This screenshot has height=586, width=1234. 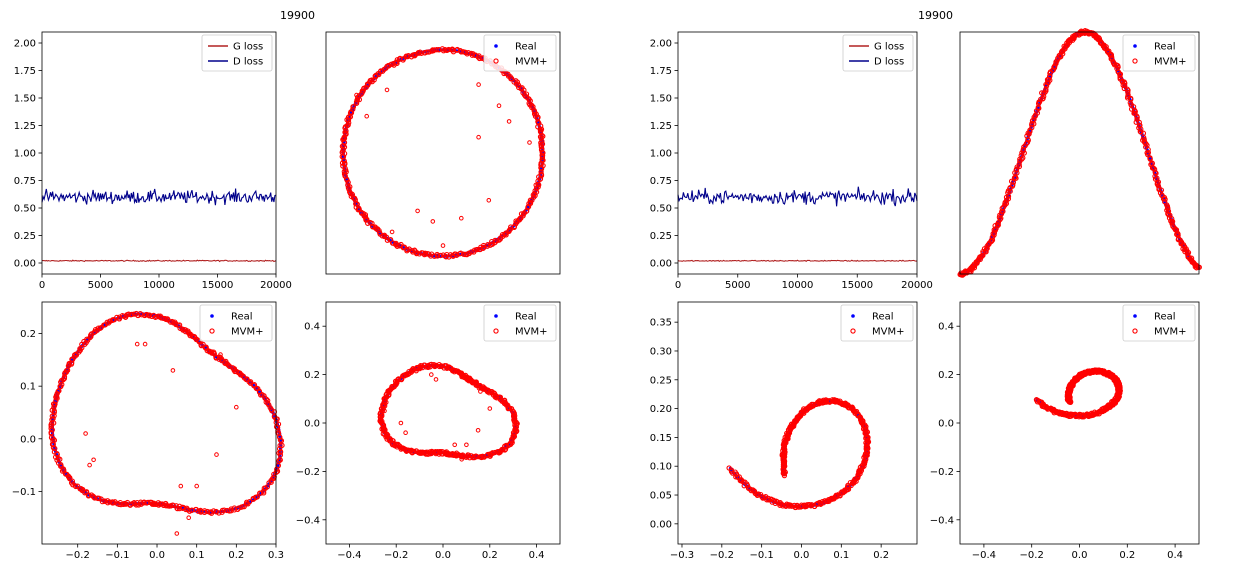 I want to click on y-tick-label: 0.15, so click(x=661, y=438).